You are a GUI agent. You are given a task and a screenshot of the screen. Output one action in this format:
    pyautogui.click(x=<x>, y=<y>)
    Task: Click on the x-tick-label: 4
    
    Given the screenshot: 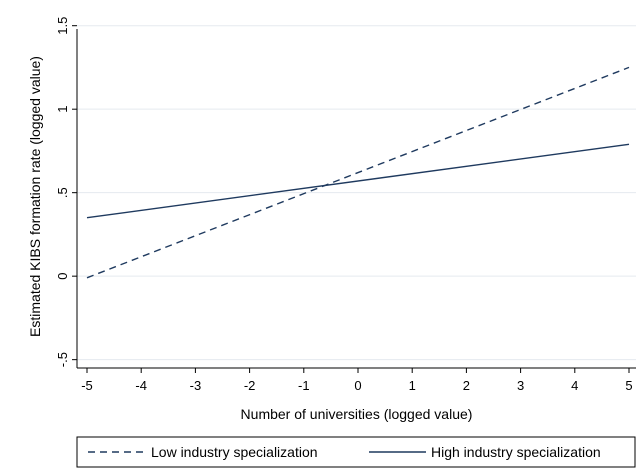 What is the action you would take?
    pyautogui.click(x=574, y=385)
    